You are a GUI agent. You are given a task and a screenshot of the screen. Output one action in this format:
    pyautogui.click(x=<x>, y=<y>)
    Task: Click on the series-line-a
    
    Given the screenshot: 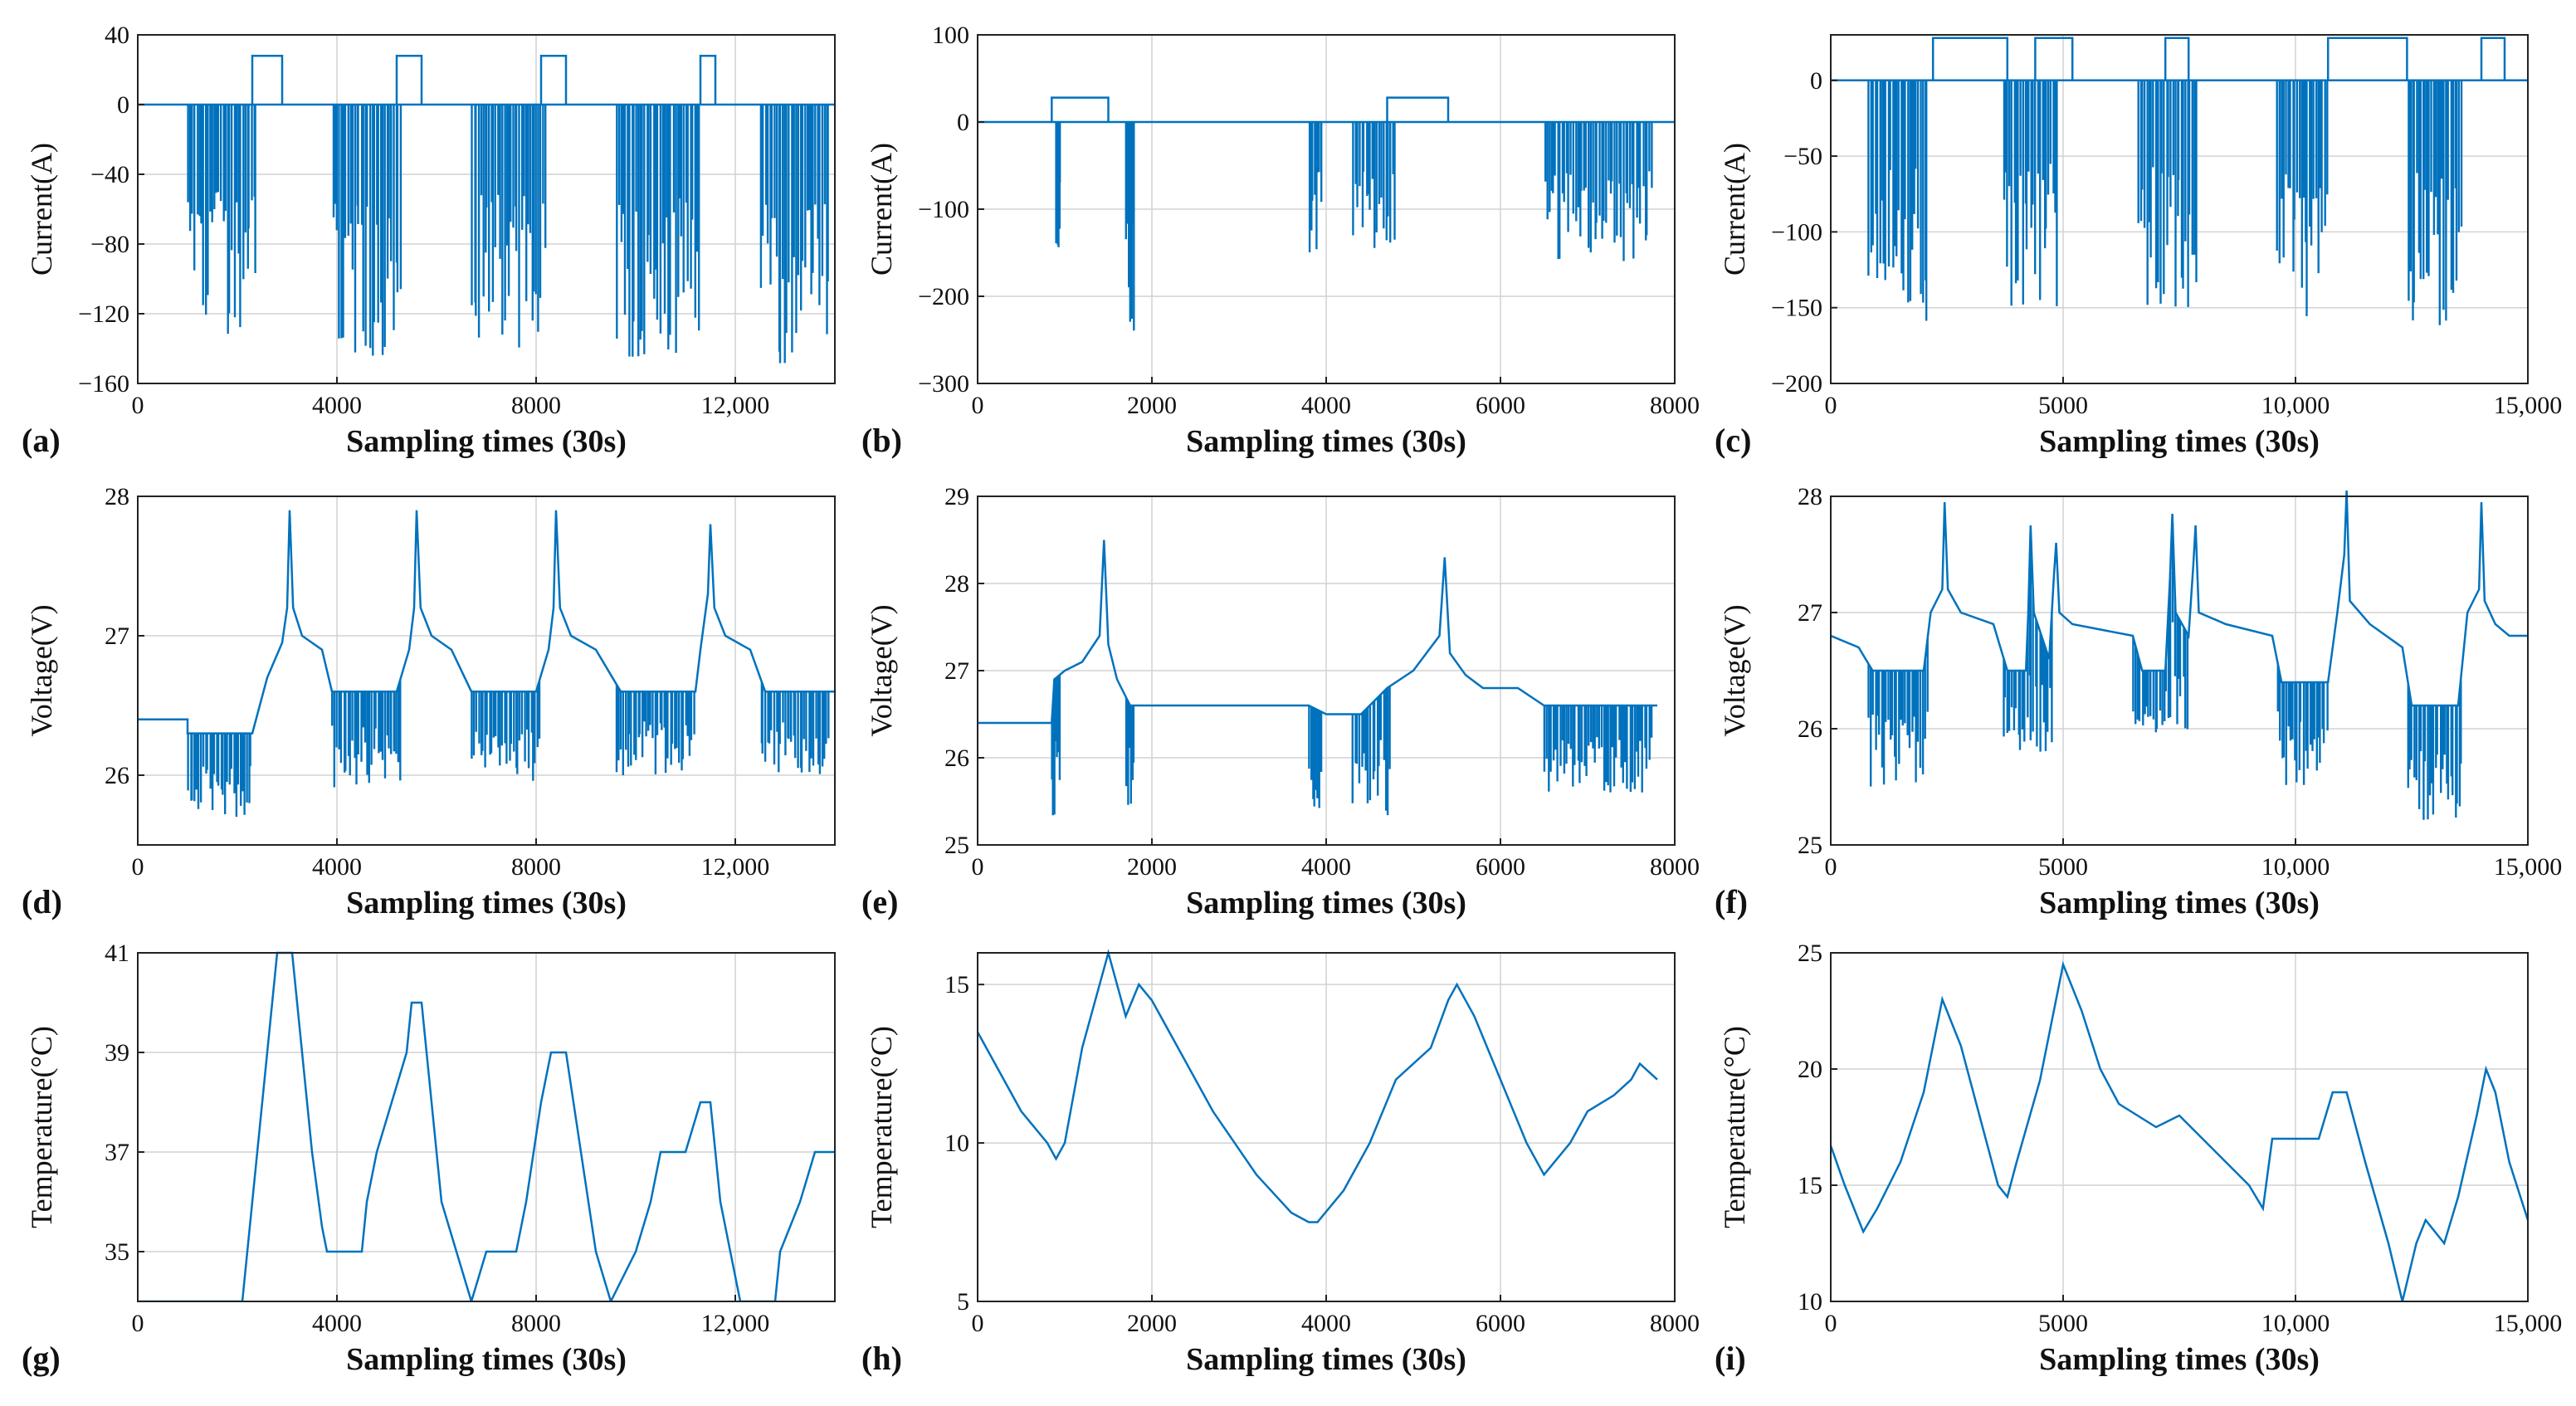 What is the action you would take?
    pyautogui.click(x=487, y=80)
    